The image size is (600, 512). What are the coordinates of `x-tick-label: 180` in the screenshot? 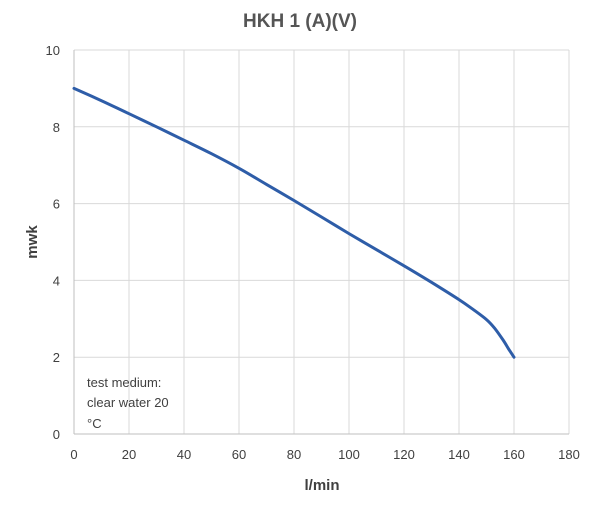 It's located at (569, 454).